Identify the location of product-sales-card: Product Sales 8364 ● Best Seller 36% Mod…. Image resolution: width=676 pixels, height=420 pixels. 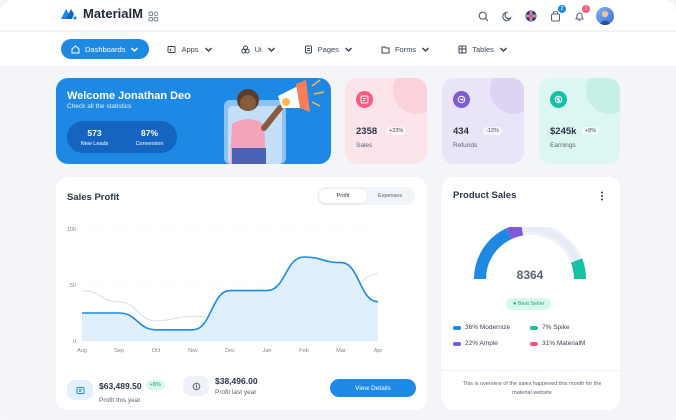
(531, 293).